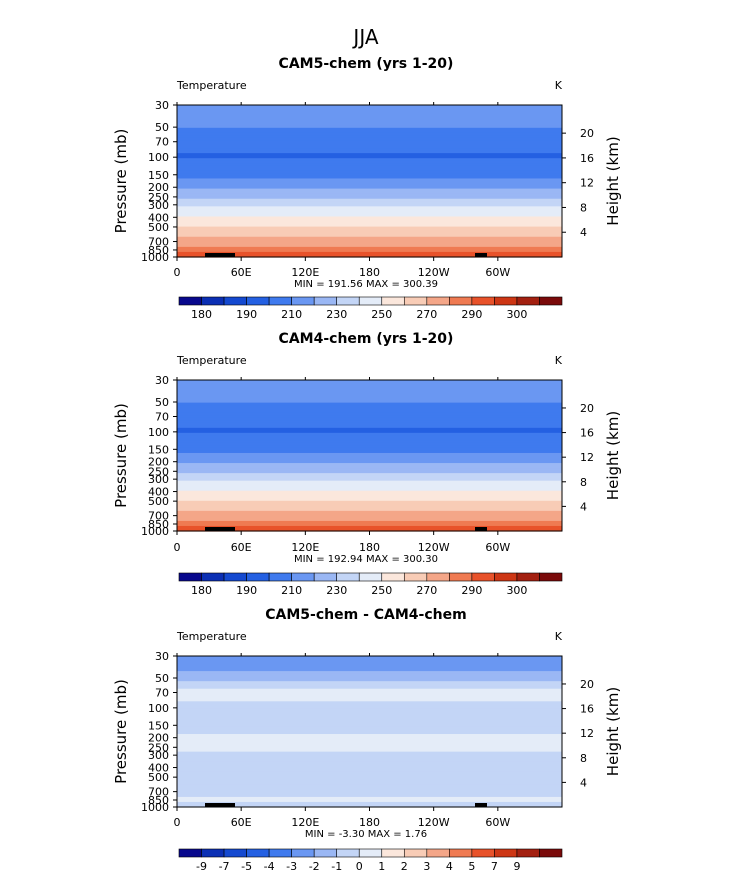 This screenshot has height=872, width=733. I want to click on y-tick-label: 200, so click(158, 462).